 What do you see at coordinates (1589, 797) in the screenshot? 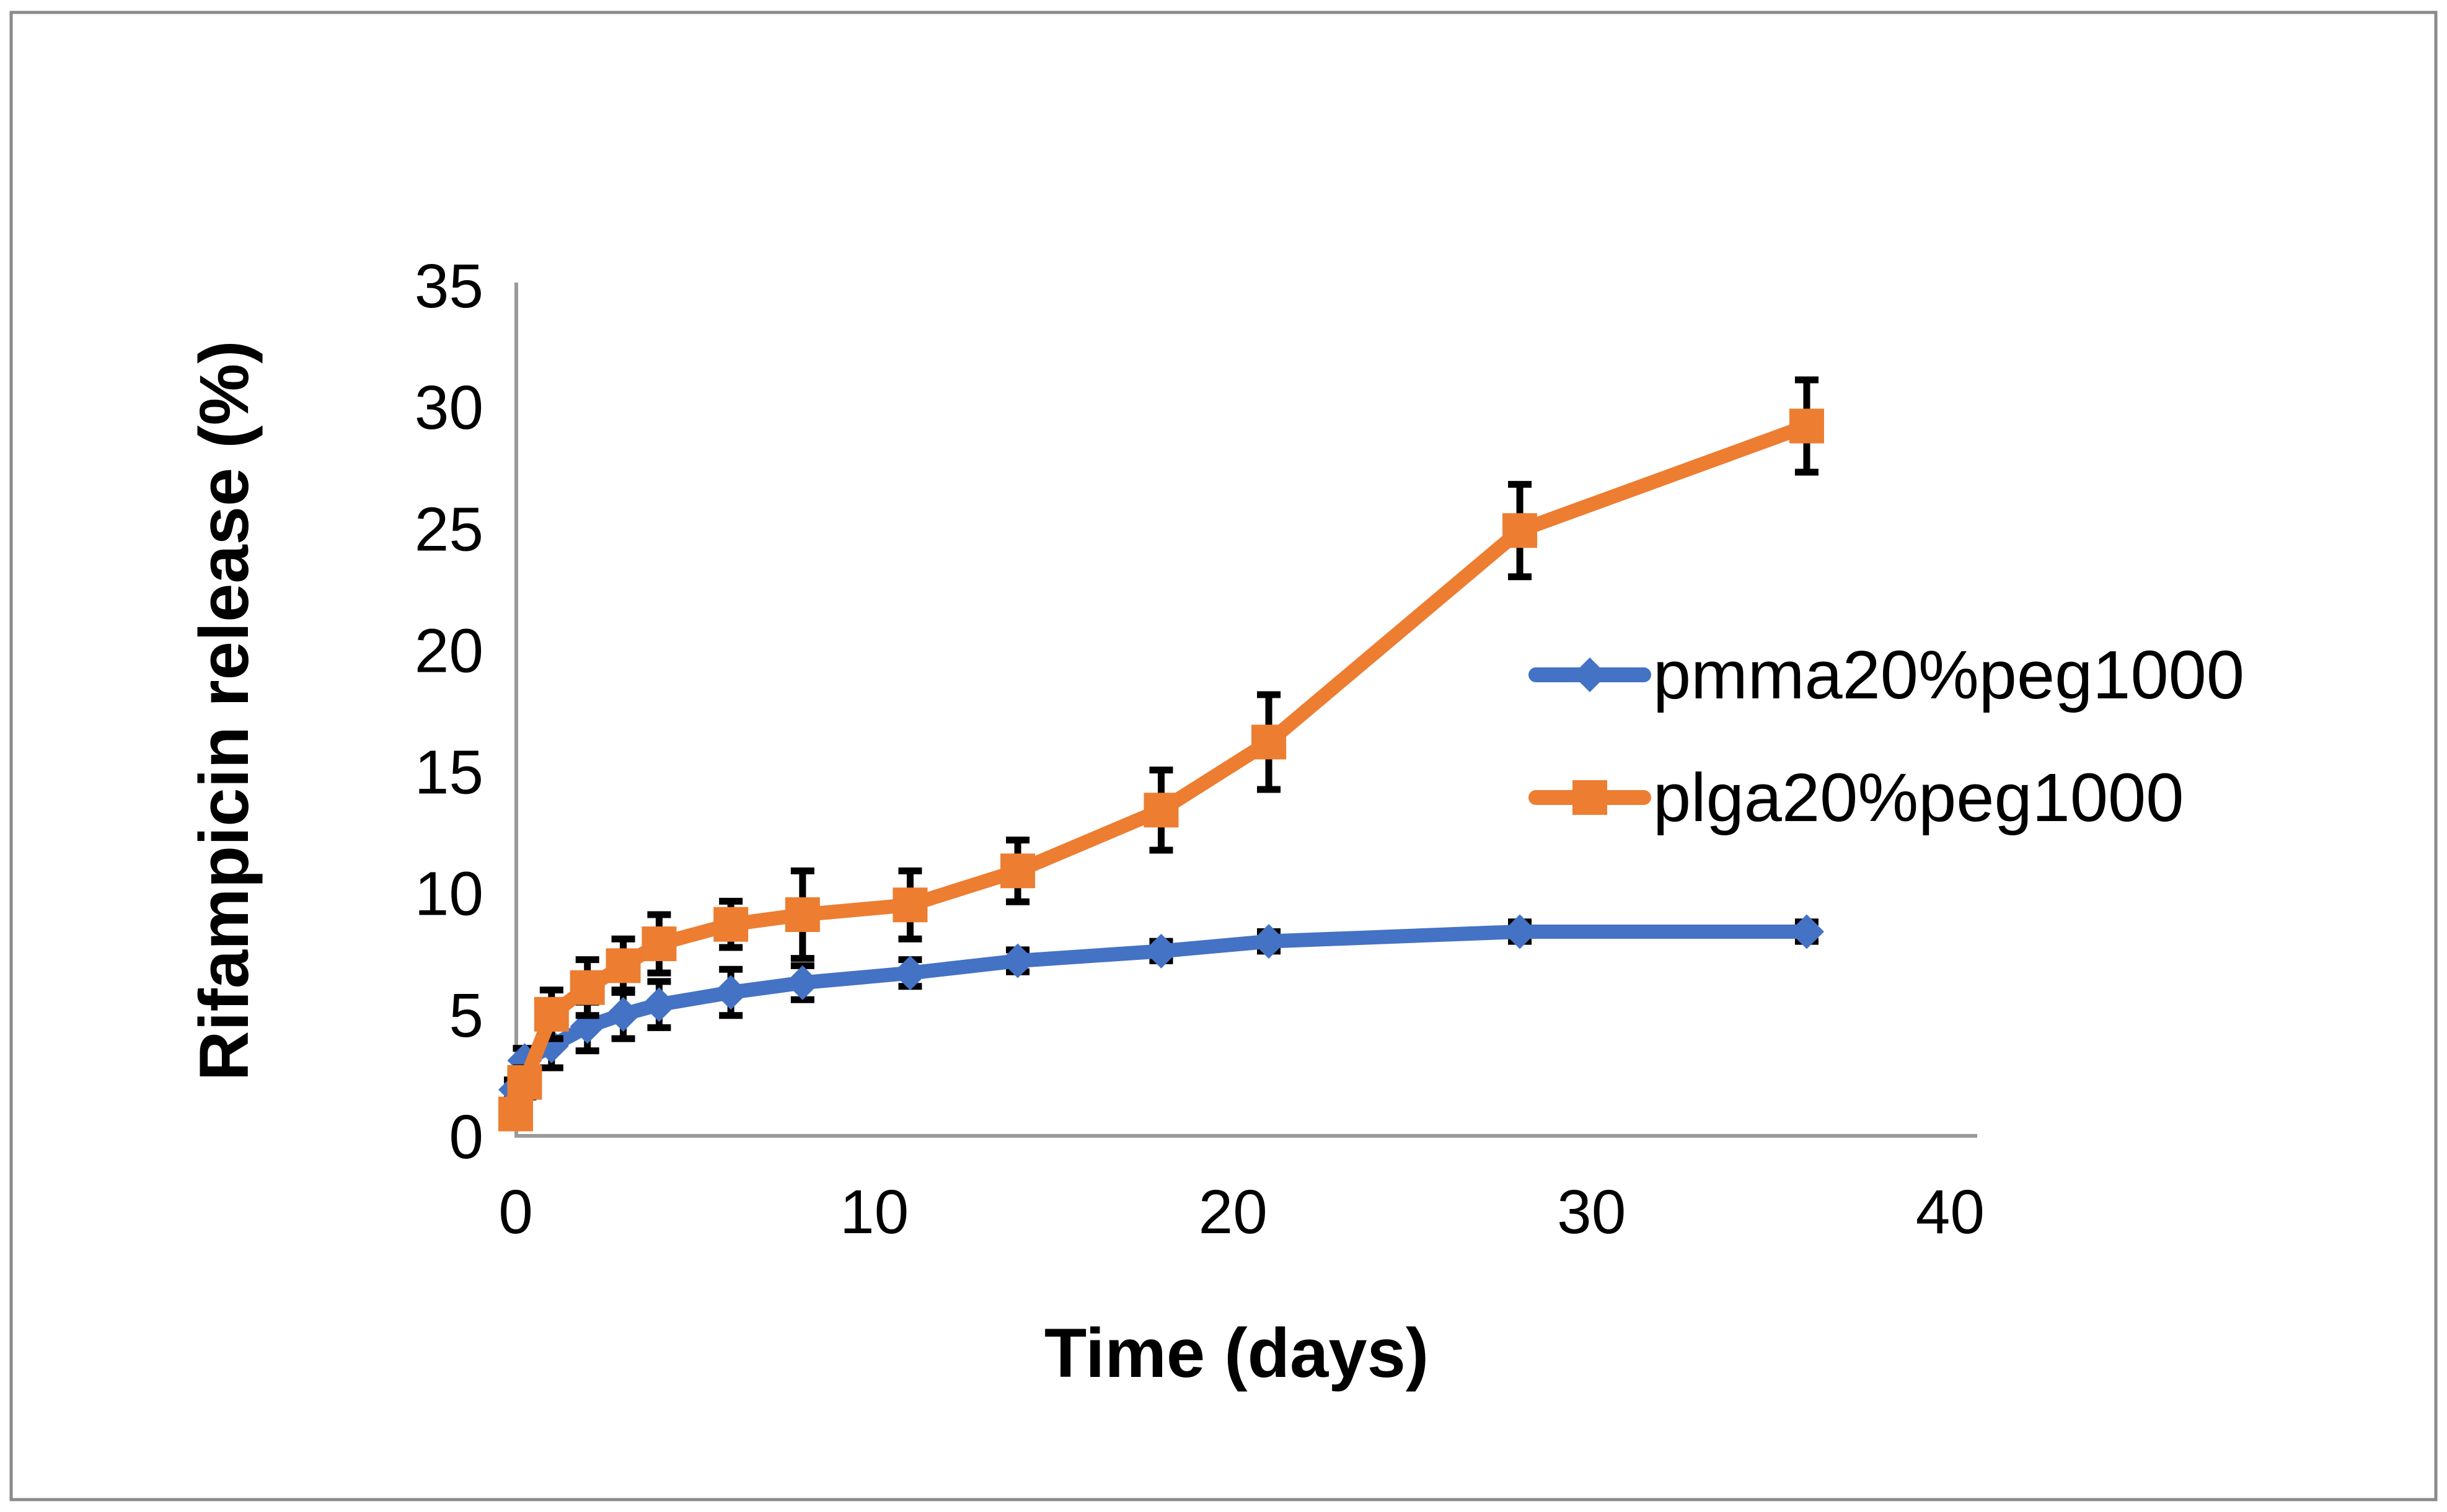
I see `square-icon` at bounding box center [1589, 797].